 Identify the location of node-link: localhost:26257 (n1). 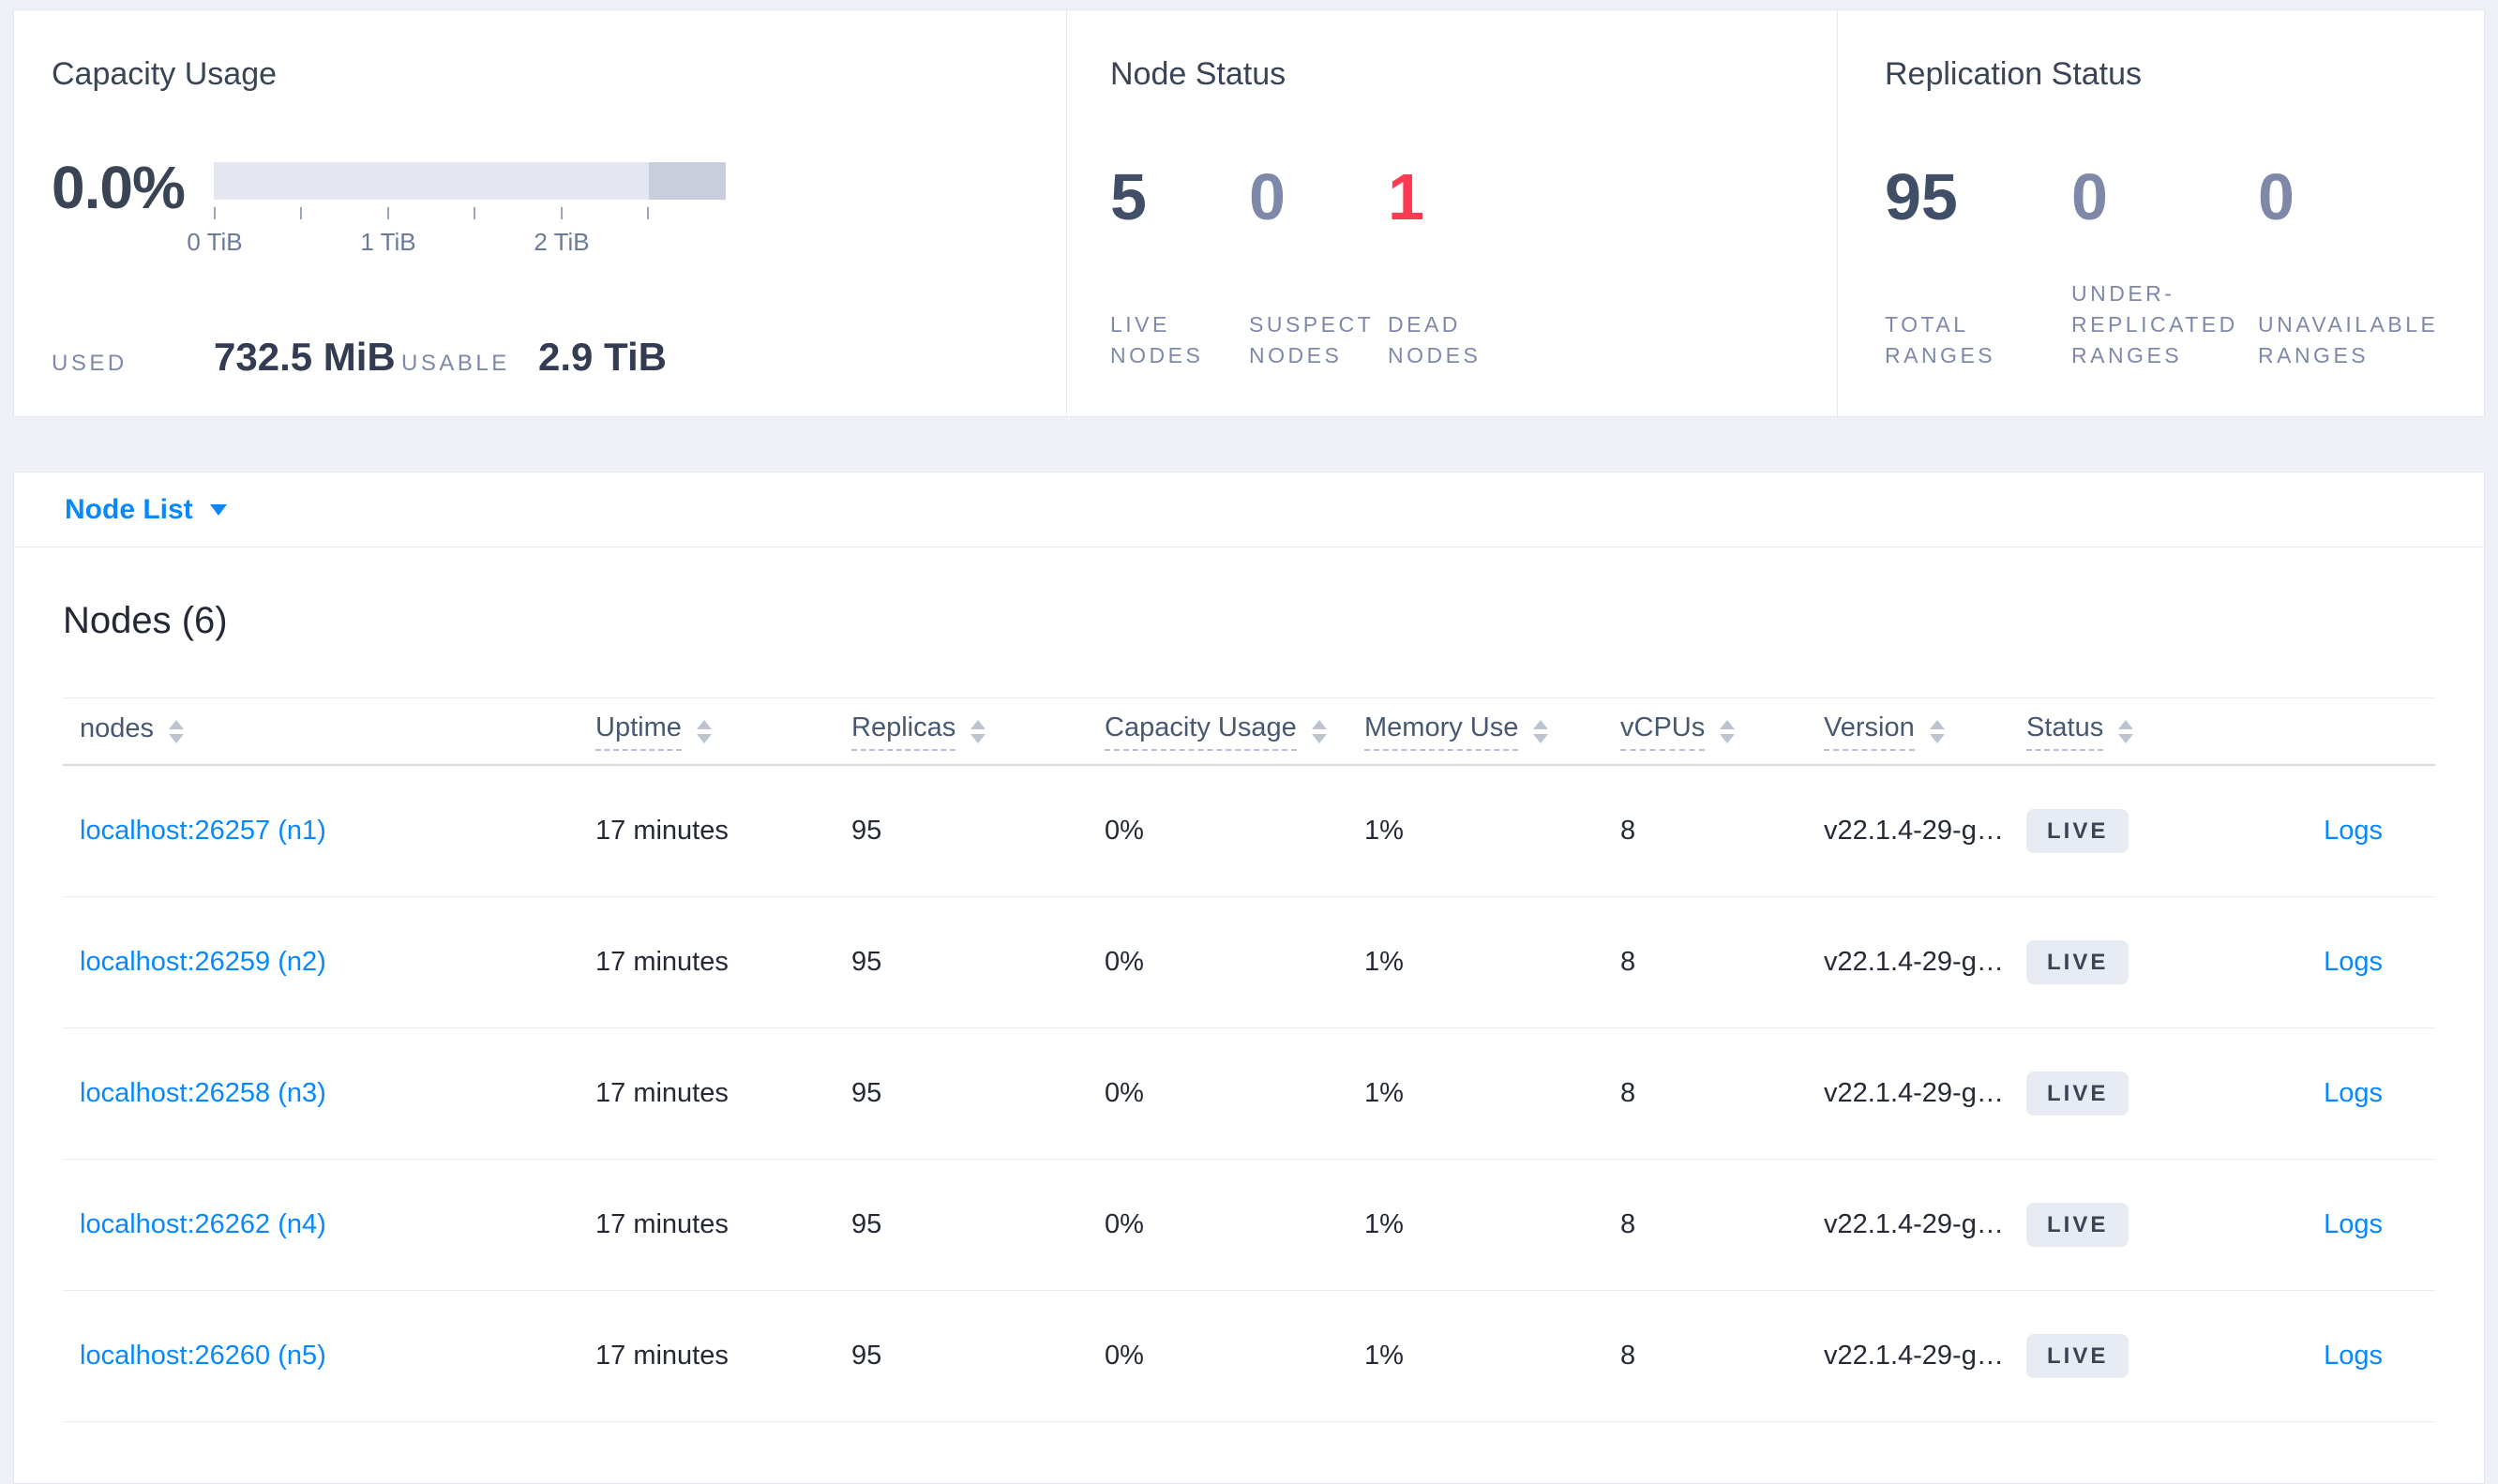
(203, 831).